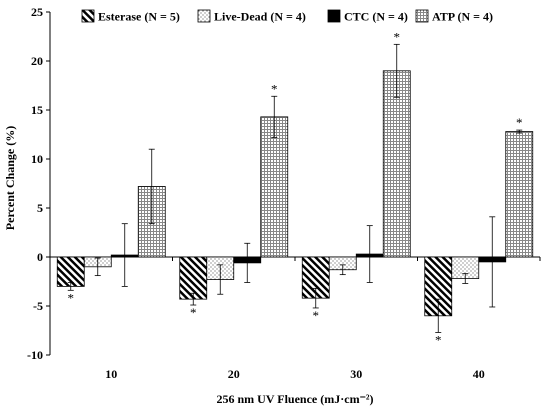 The height and width of the screenshot is (415, 550). What do you see at coordinates (111, 374) in the screenshot?
I see `x-tick-label: 10` at bounding box center [111, 374].